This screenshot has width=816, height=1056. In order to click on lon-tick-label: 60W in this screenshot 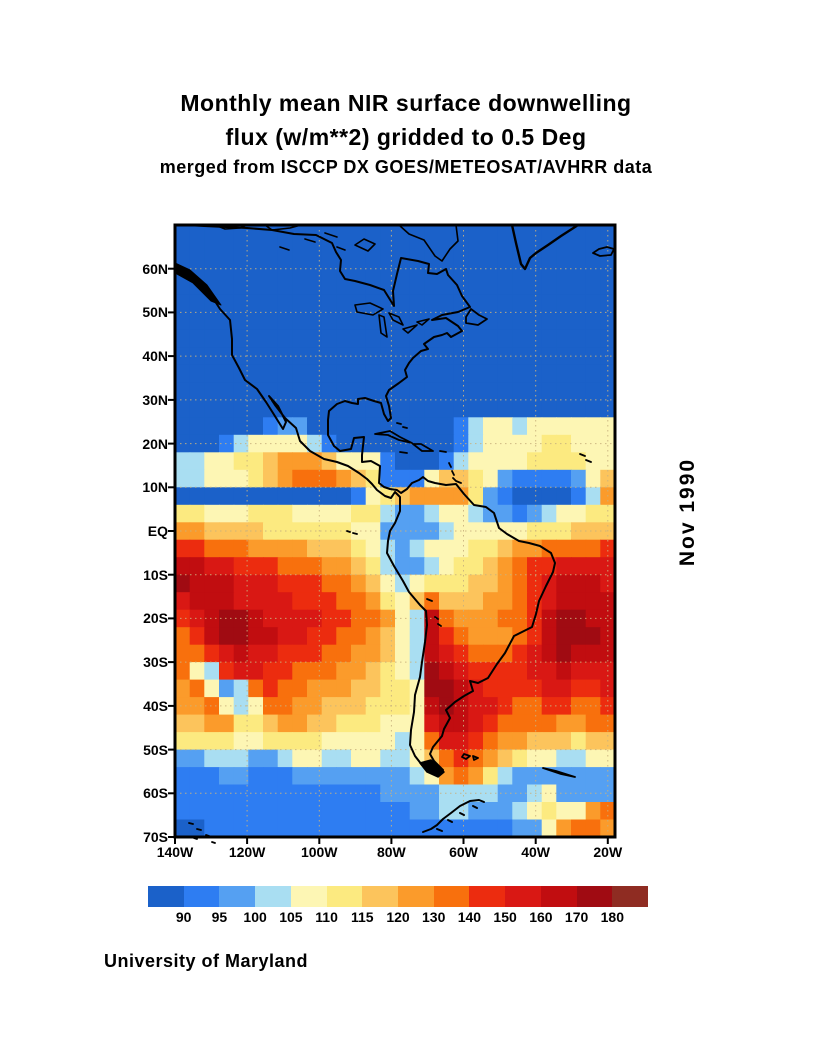, I will do `click(463, 852)`.